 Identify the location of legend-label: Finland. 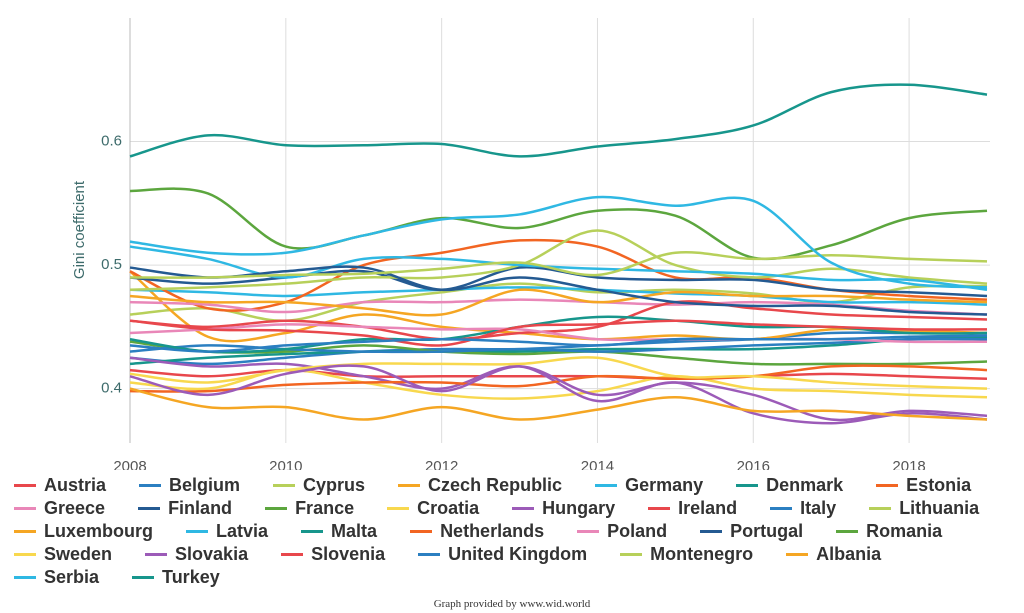
(200, 507).